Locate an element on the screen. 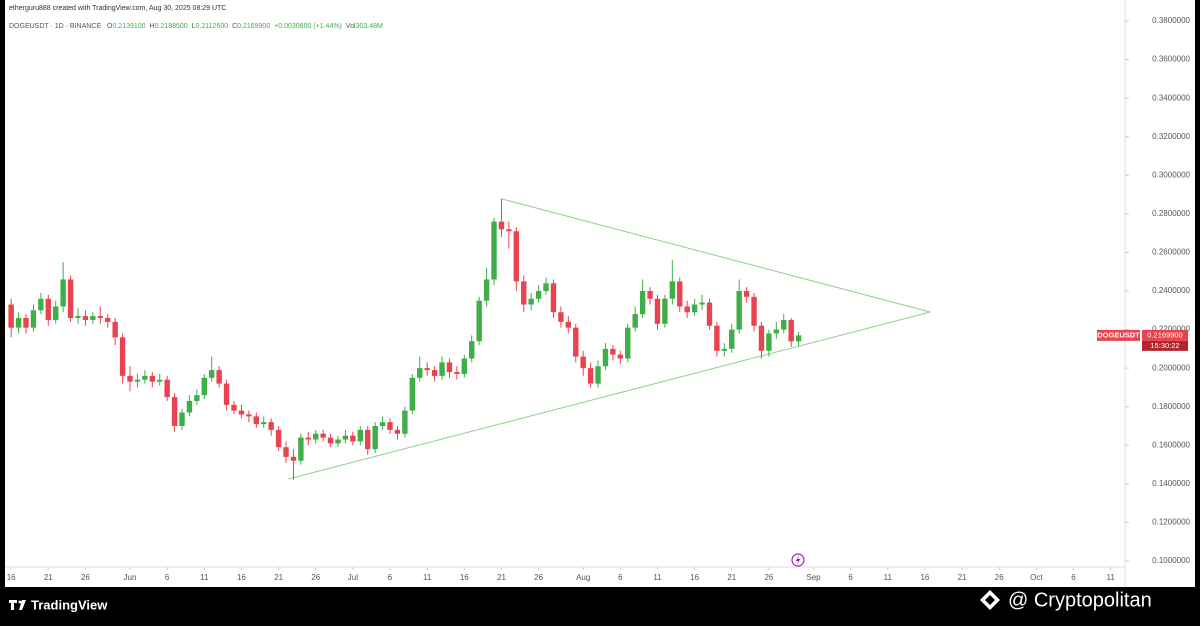  icon-bolt is located at coordinates (798, 560).